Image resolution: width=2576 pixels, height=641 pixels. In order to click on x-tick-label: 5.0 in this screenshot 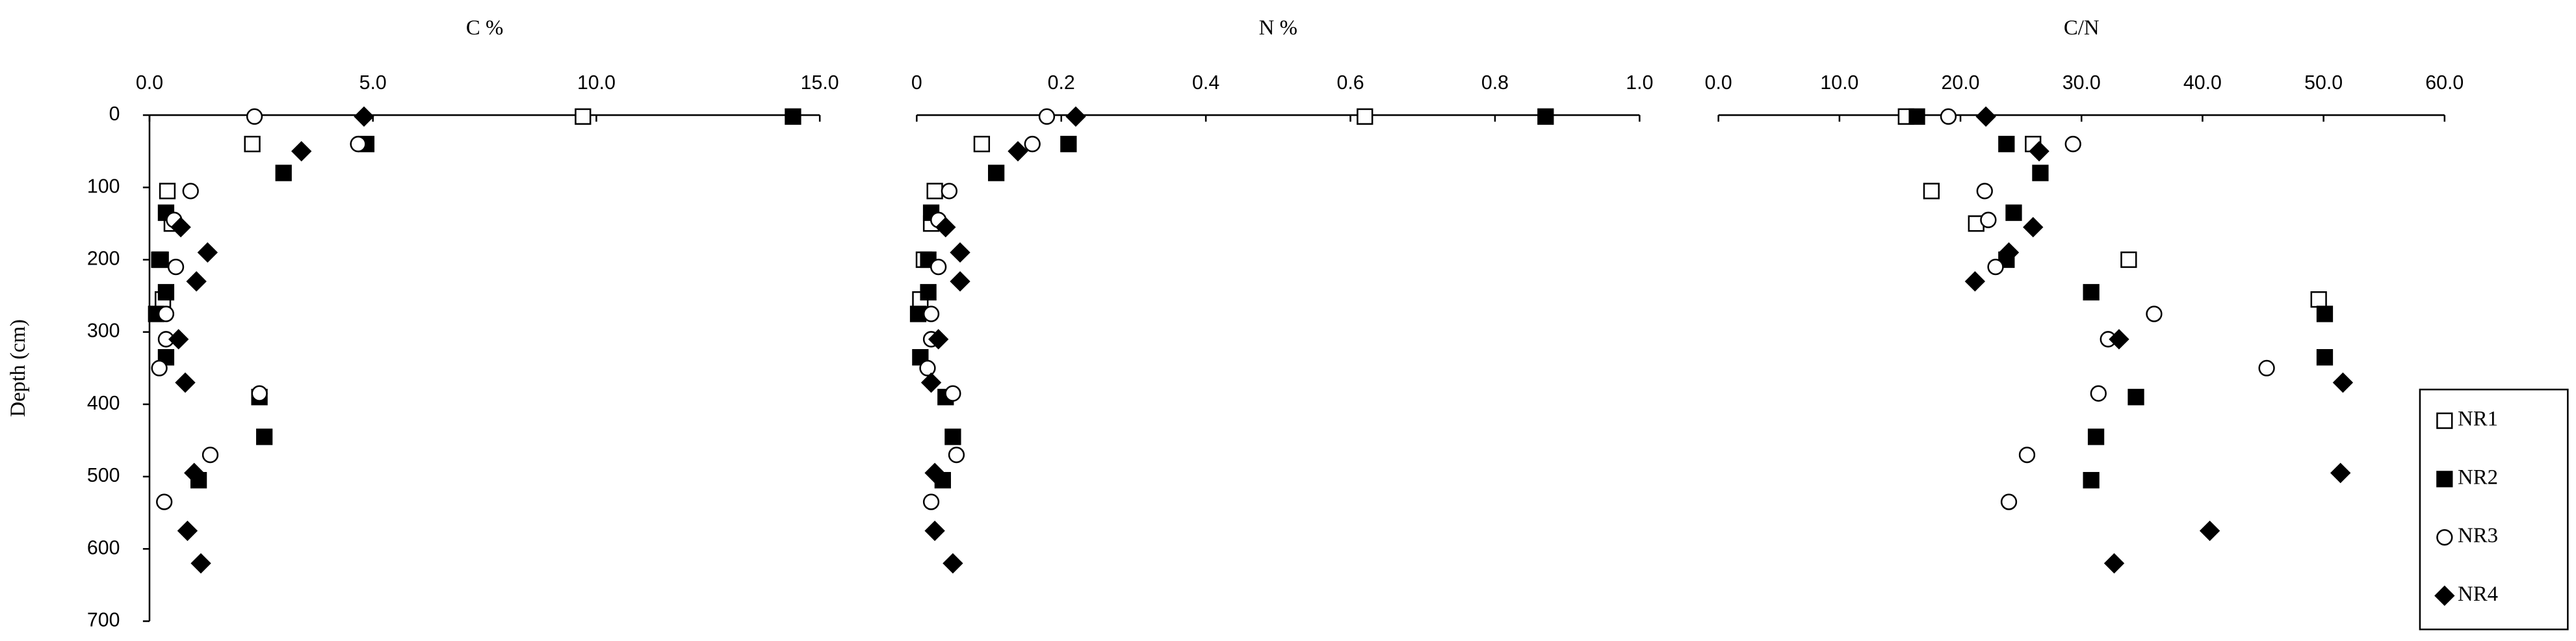, I will do `click(373, 83)`.